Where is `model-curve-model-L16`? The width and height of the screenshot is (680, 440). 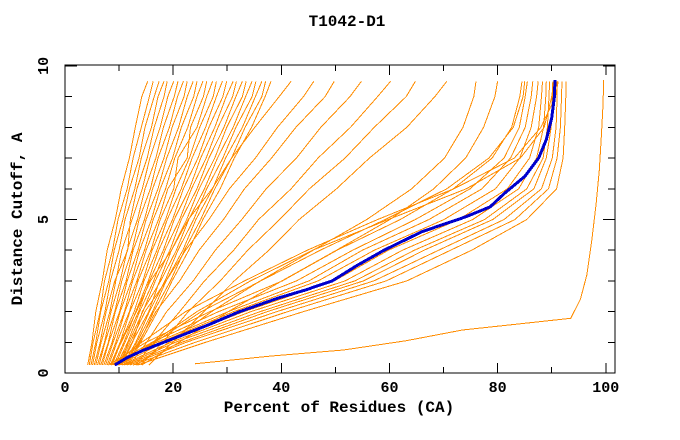
model-curve-model-L16 is located at coordinates (167, 223).